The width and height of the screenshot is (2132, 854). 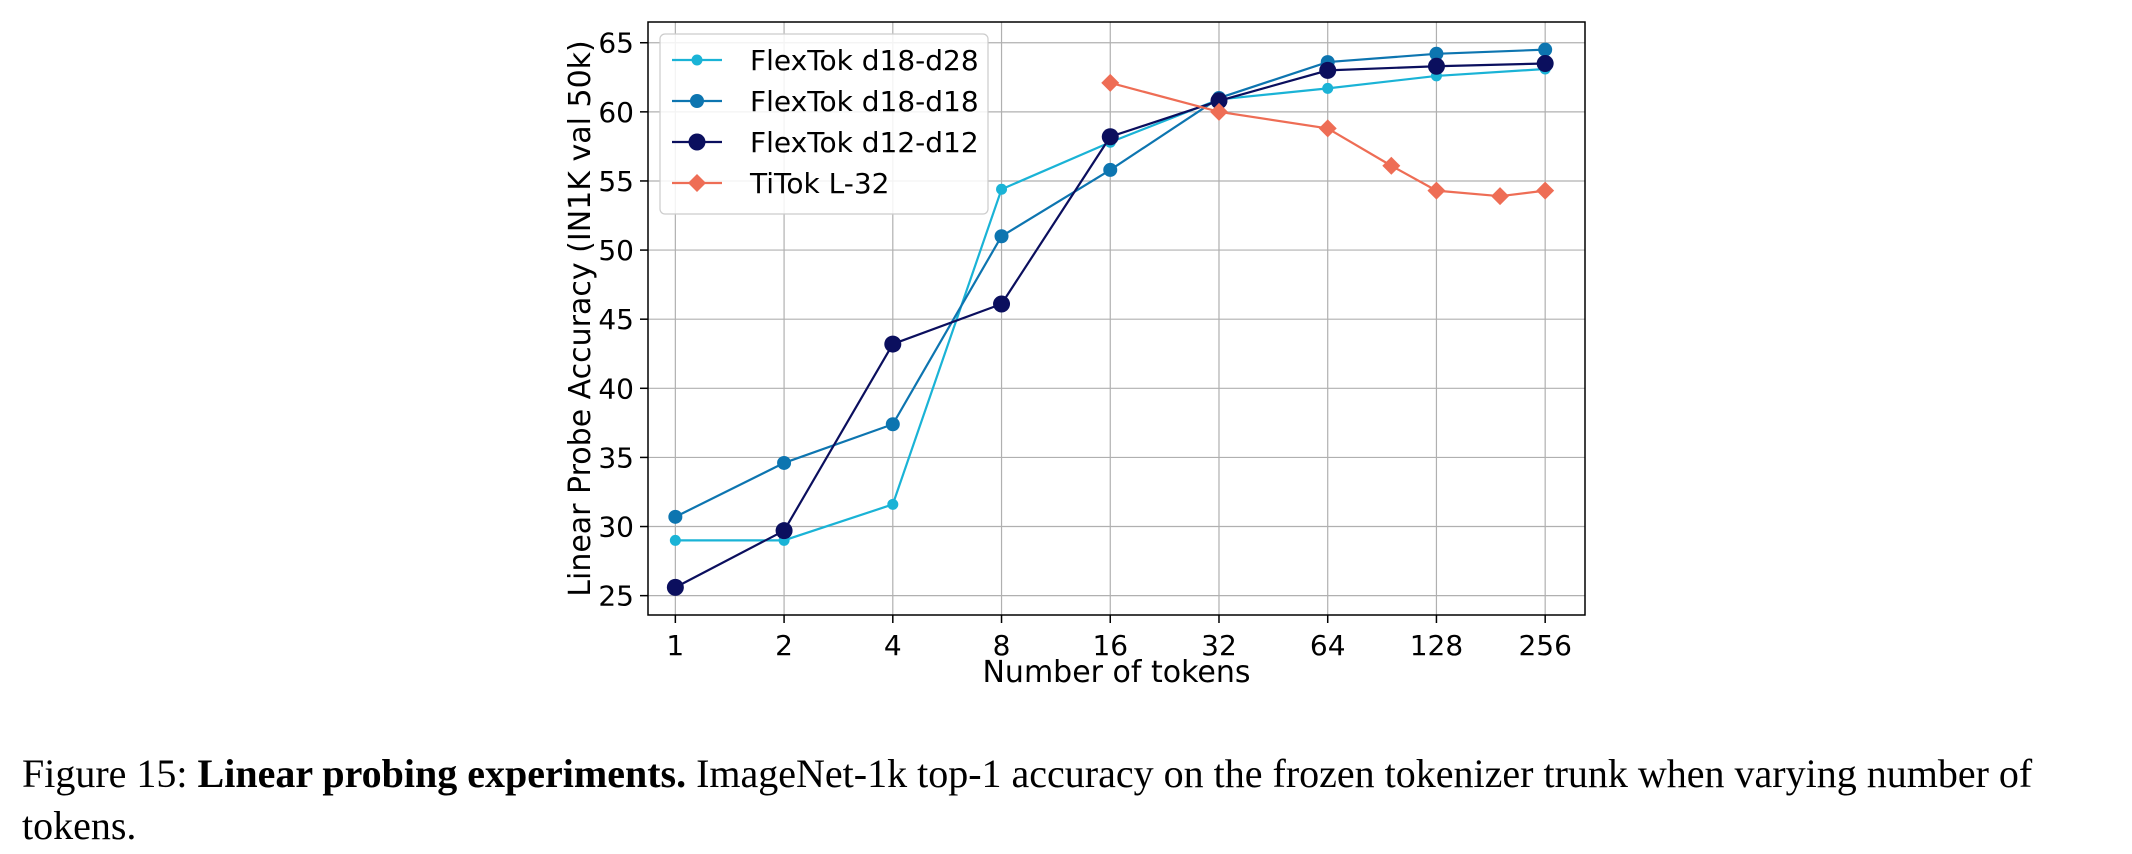 I want to click on legend-label: TiTok L-32, so click(x=819, y=183).